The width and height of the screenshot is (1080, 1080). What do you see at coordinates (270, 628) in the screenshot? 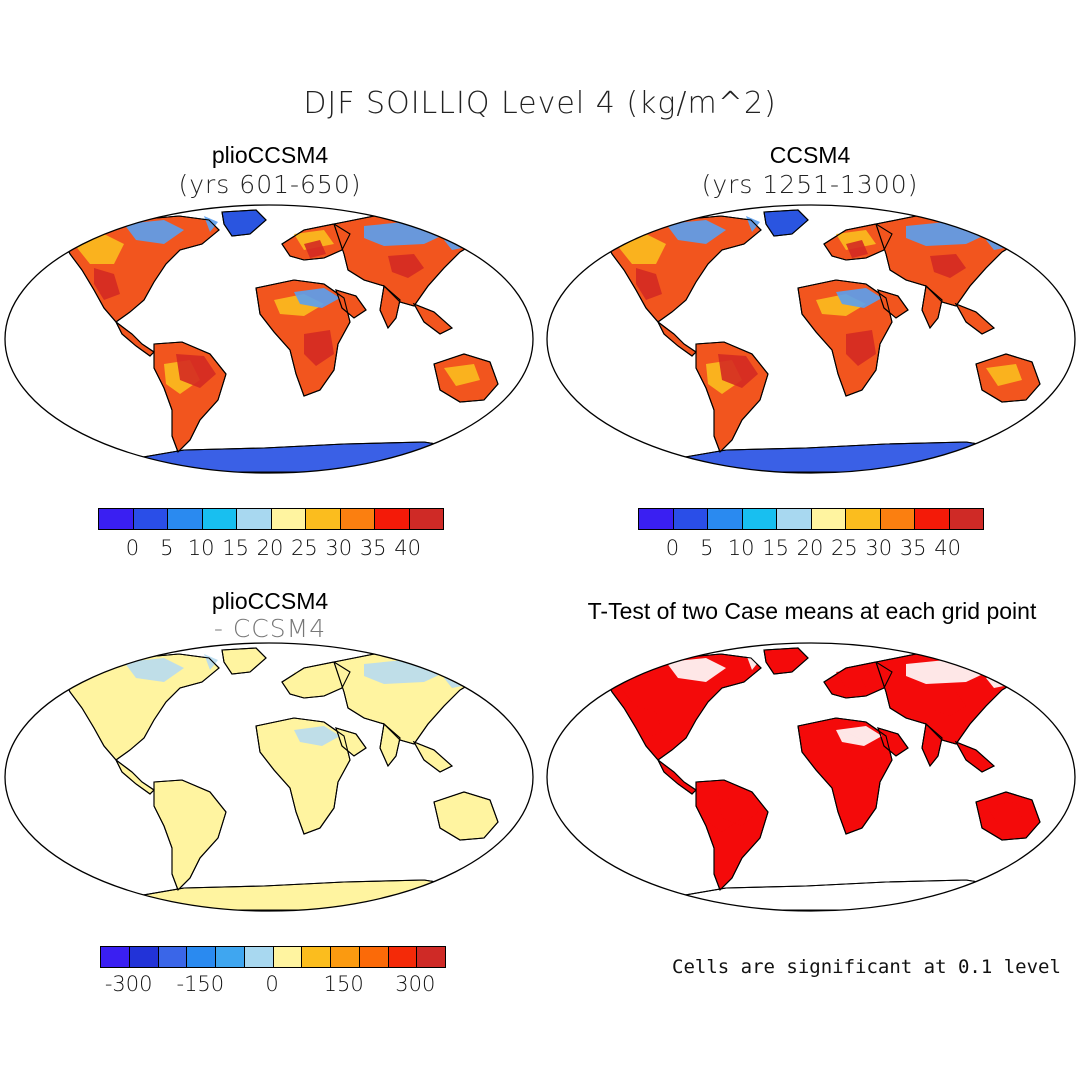
I see `panel-subtitle-bottom-left: - CCSM4` at bounding box center [270, 628].